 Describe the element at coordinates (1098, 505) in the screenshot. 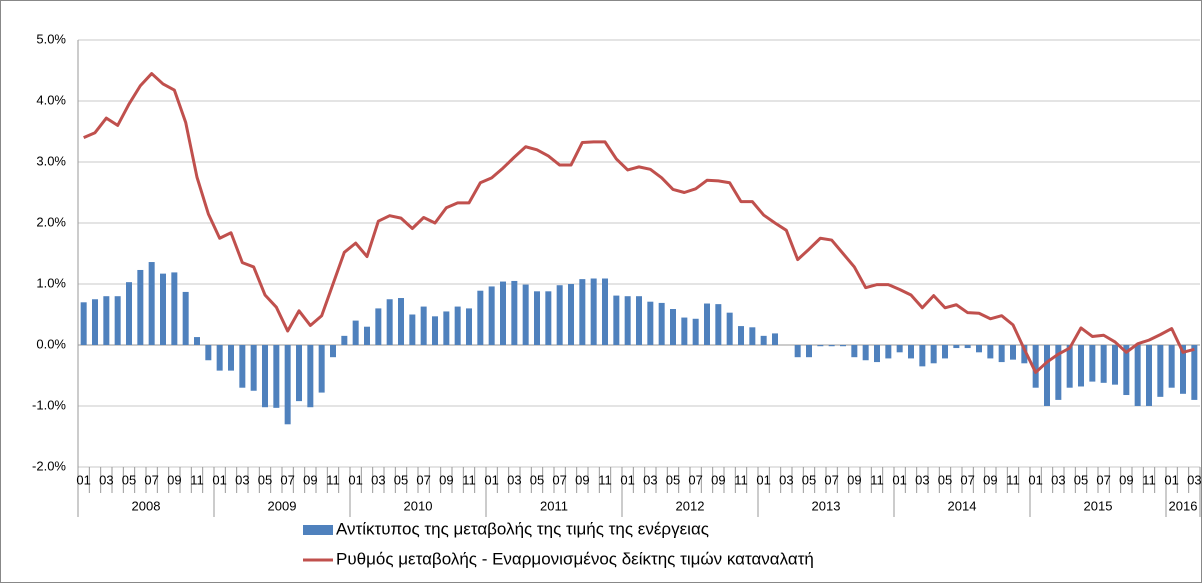

I see `x-group-label: 2015` at that location.